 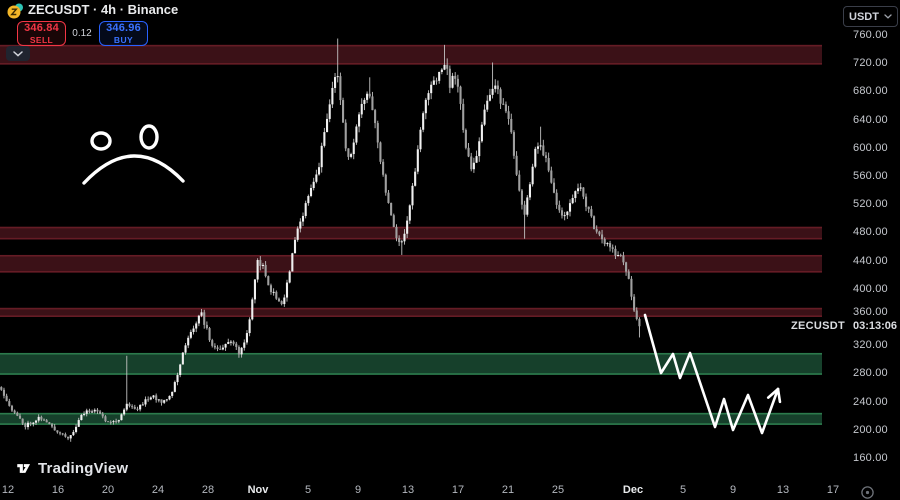 I want to click on time-tick: 28, so click(x=208, y=490).